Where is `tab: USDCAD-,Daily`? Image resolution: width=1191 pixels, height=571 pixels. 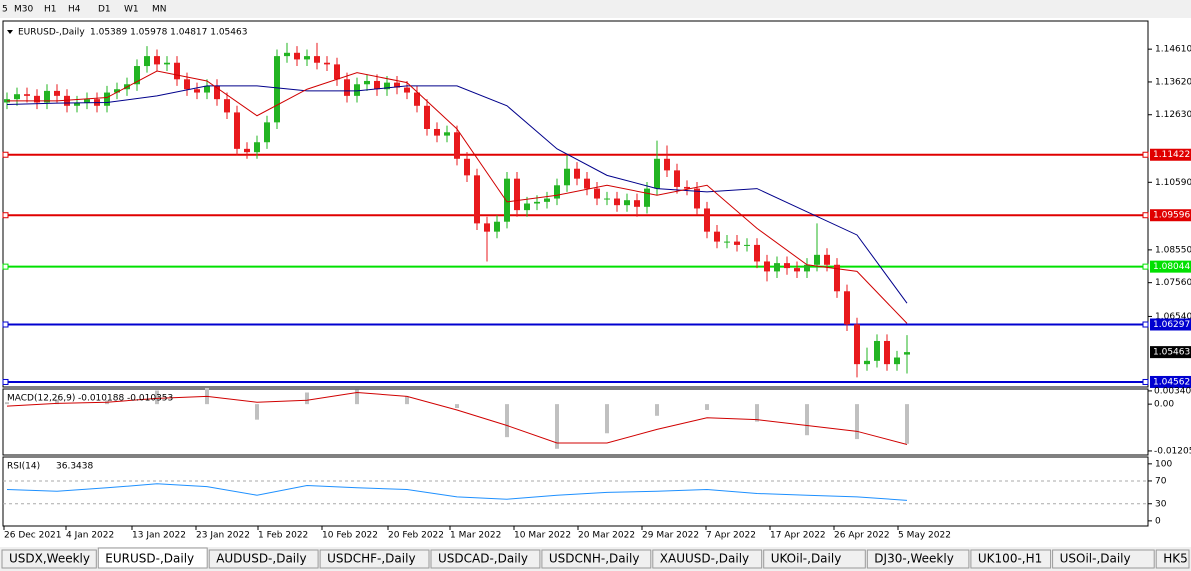
tab: USDCAD-,Daily is located at coordinates (485, 559).